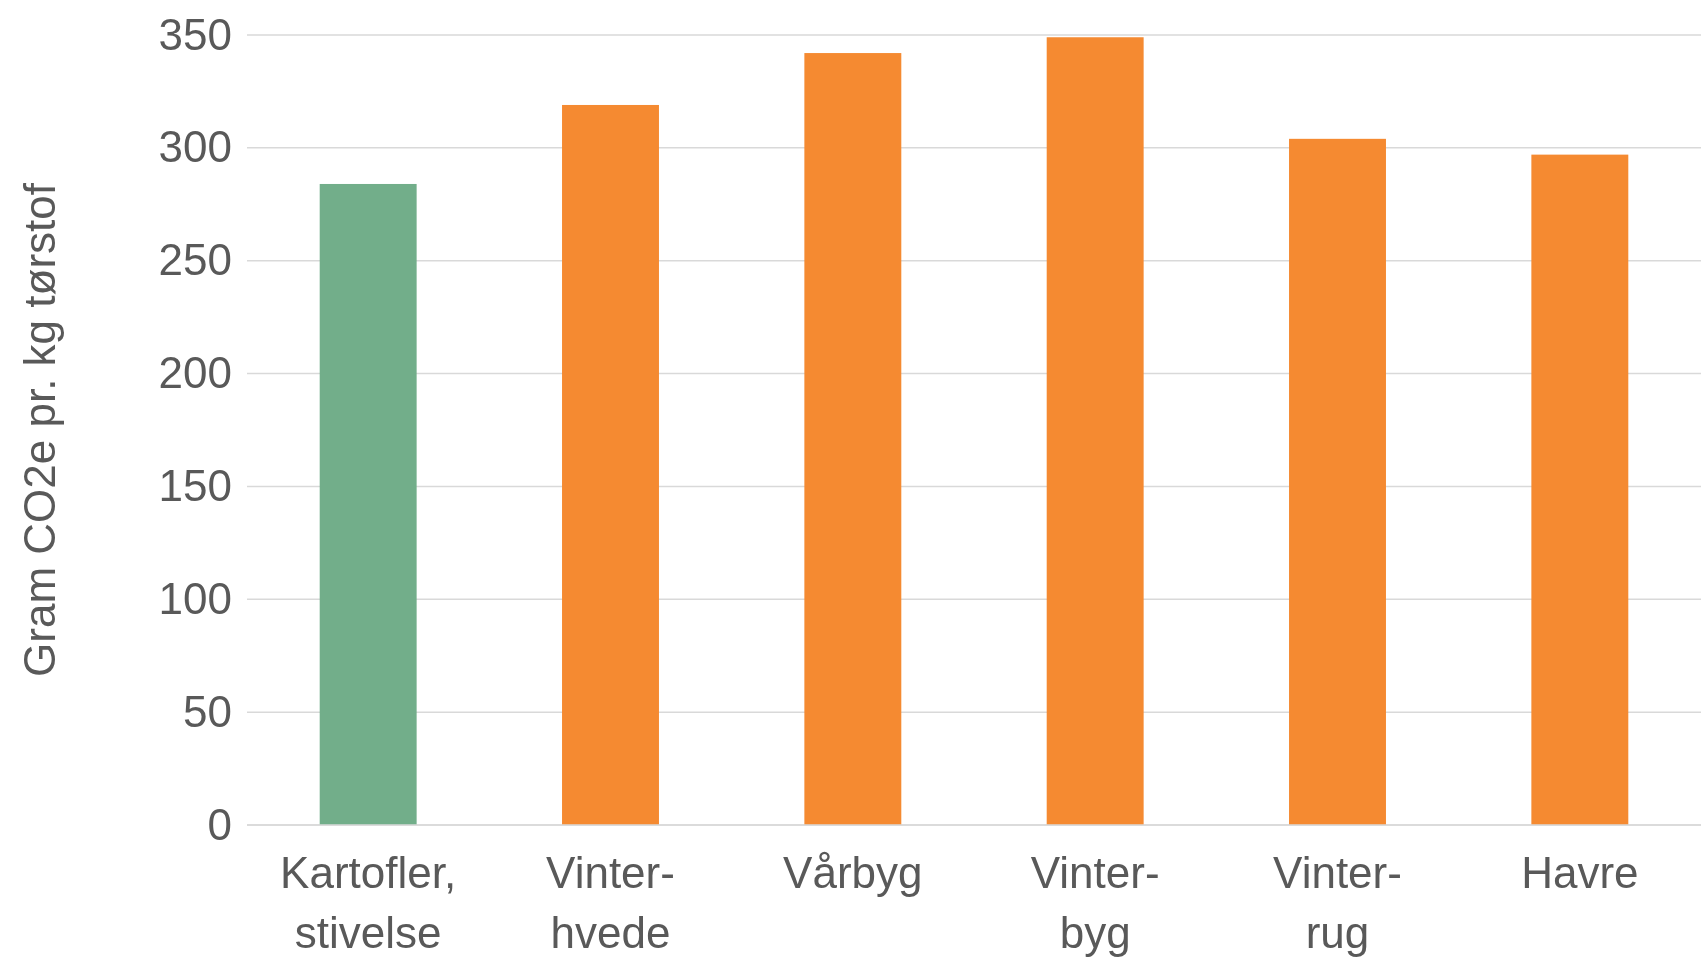 The width and height of the screenshot is (1701, 977). I want to click on y-tick-label: 350, so click(195, 34).